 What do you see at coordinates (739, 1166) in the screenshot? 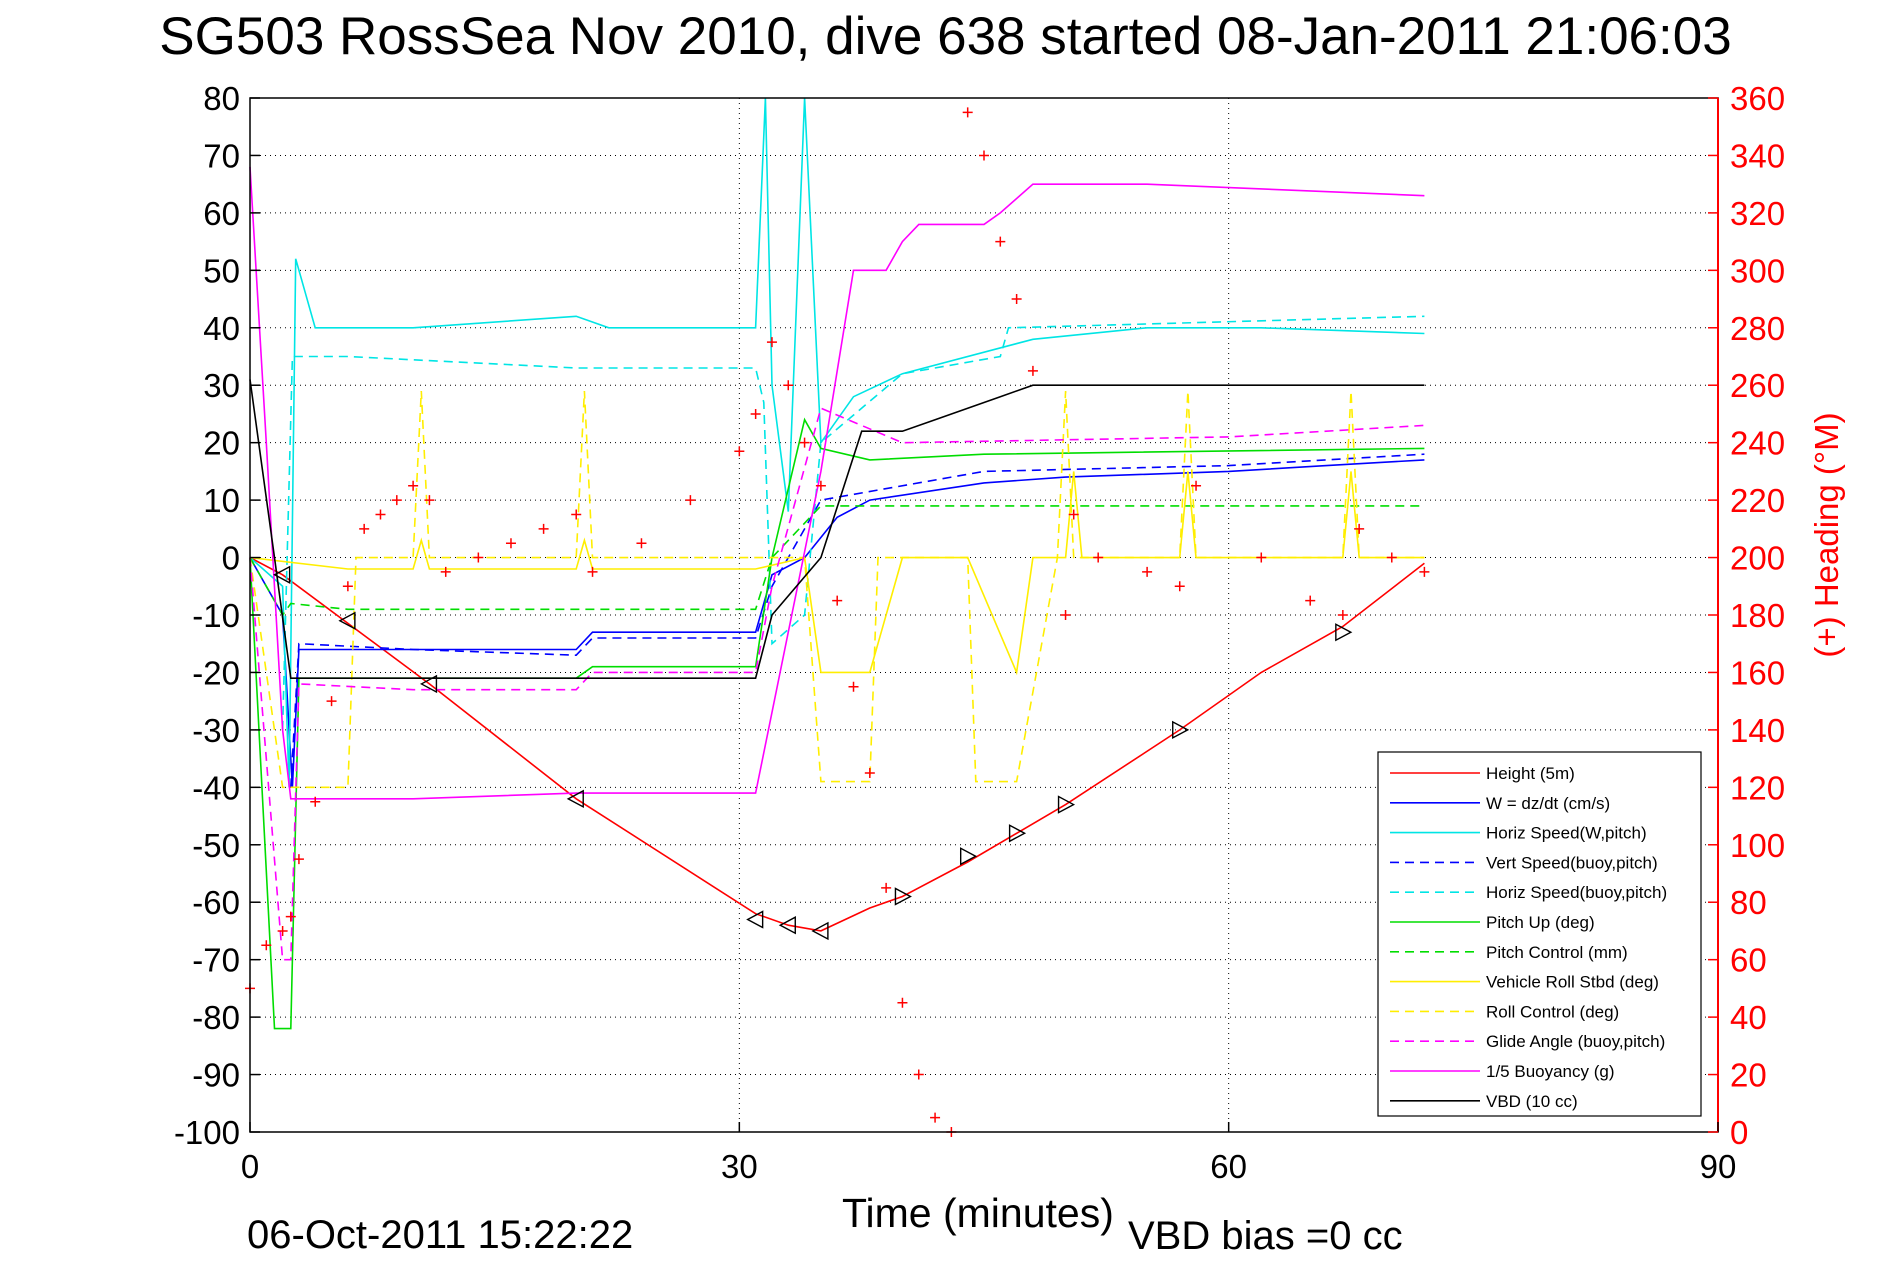
I see `x-tick-label: 30` at bounding box center [739, 1166].